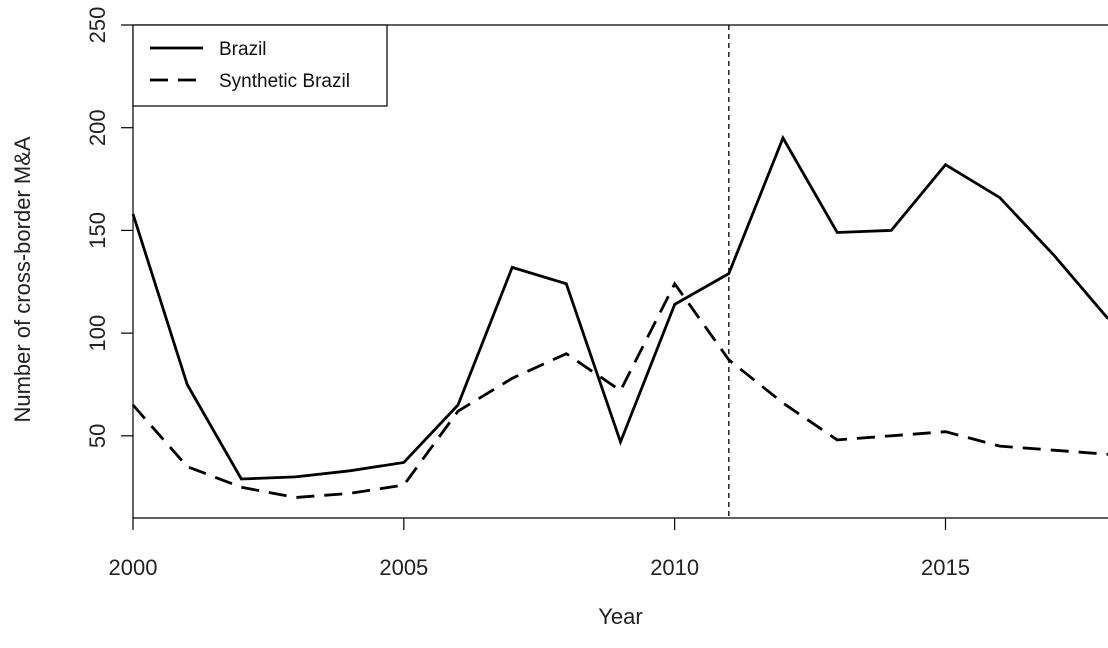 The image size is (1108, 648). I want to click on x-axis-title: Year, so click(620, 616).